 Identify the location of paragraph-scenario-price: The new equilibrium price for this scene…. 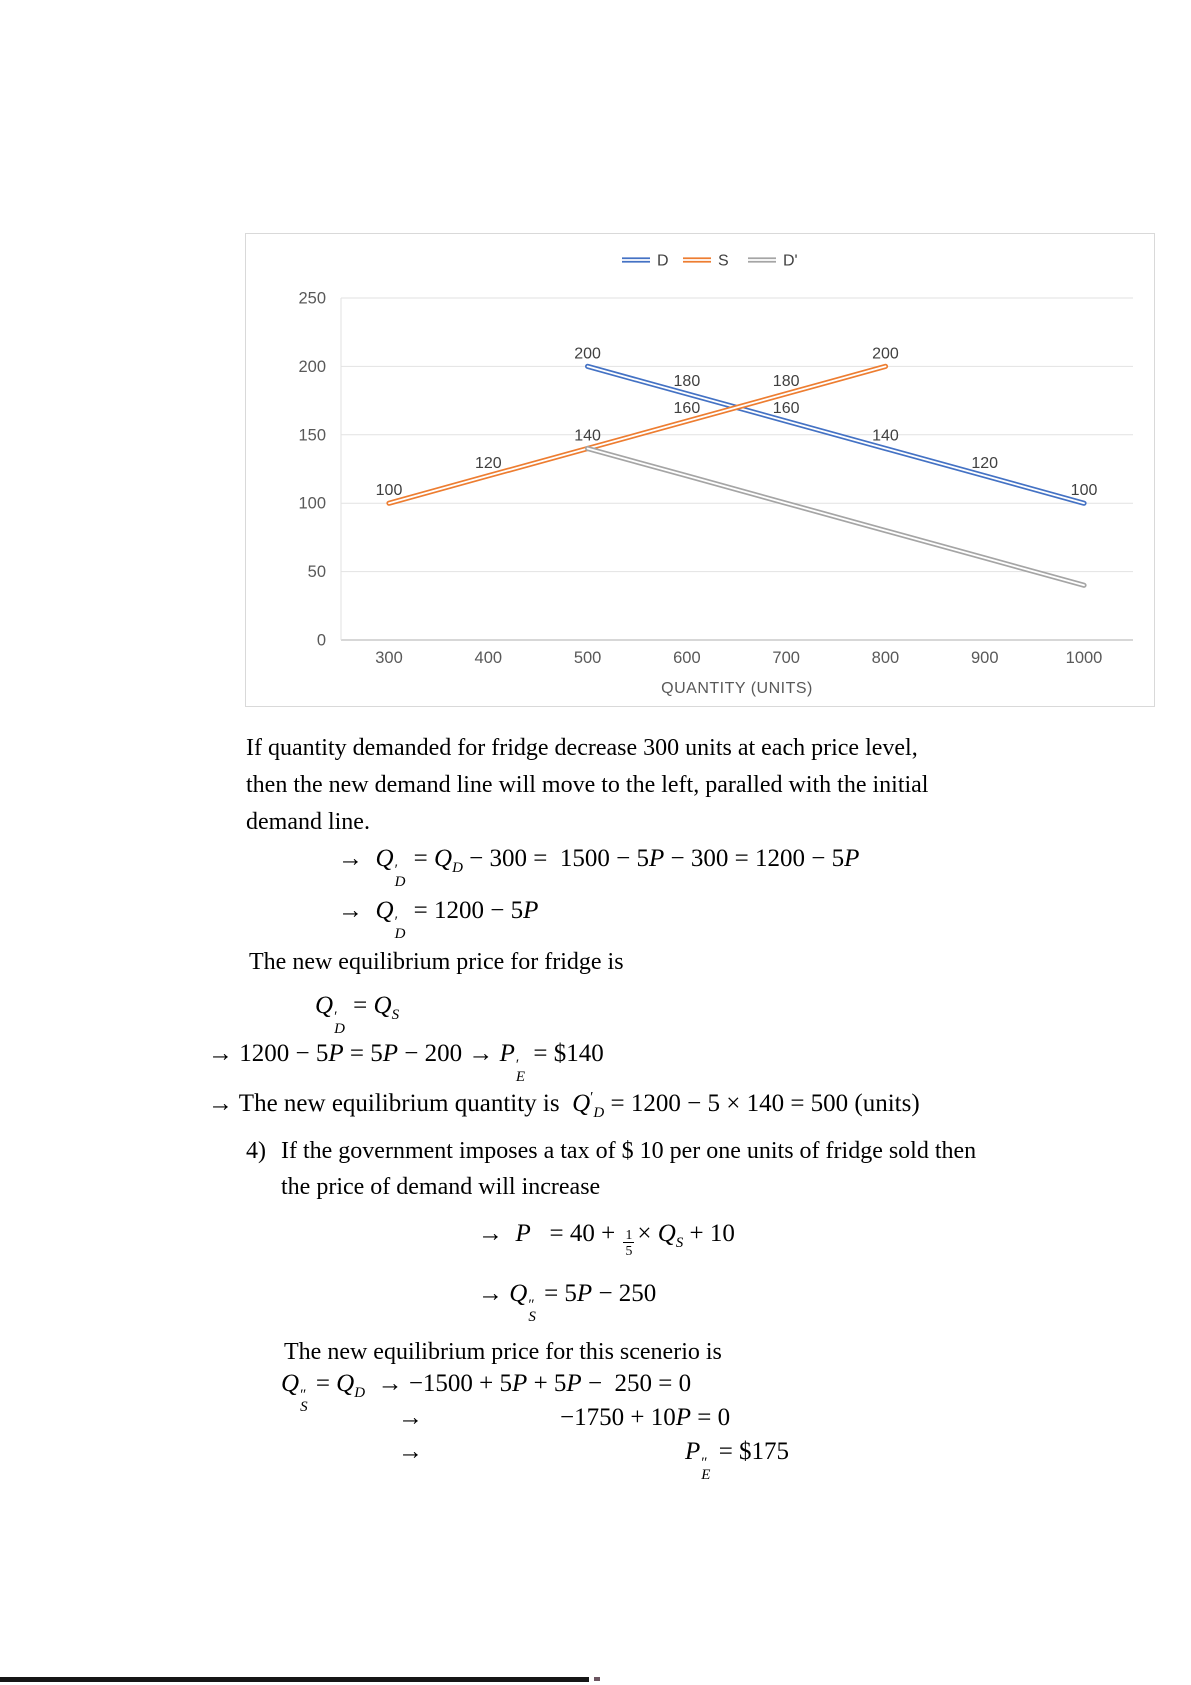
(503, 1352).